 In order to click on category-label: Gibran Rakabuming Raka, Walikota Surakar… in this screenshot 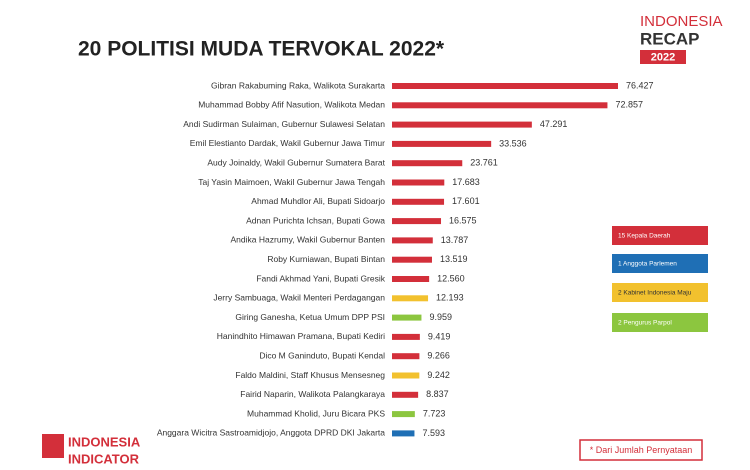, I will do `click(298, 85)`.